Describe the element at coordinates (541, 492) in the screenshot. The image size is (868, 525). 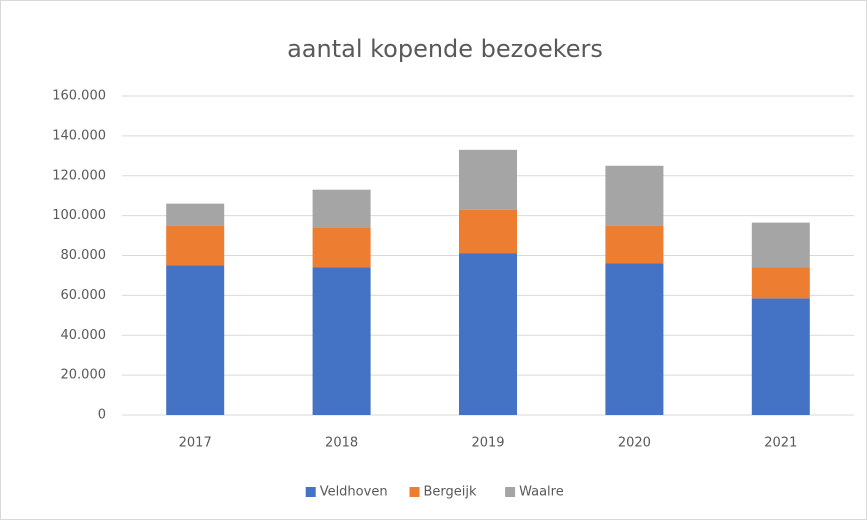
I see `legend-label: Waalre` at that location.